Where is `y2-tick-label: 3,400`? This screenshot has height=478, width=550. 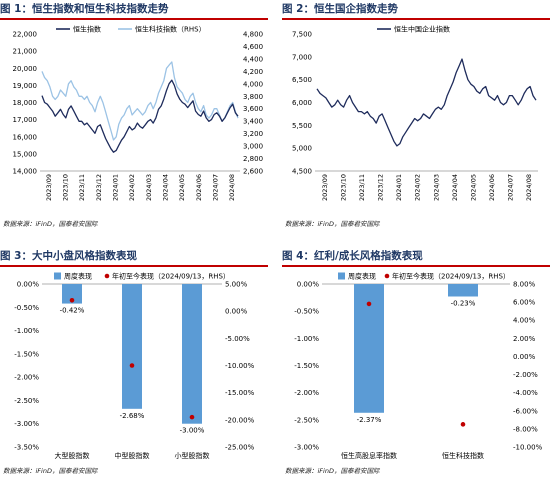 y2-tick-label: 3,400 is located at coordinates (253, 122).